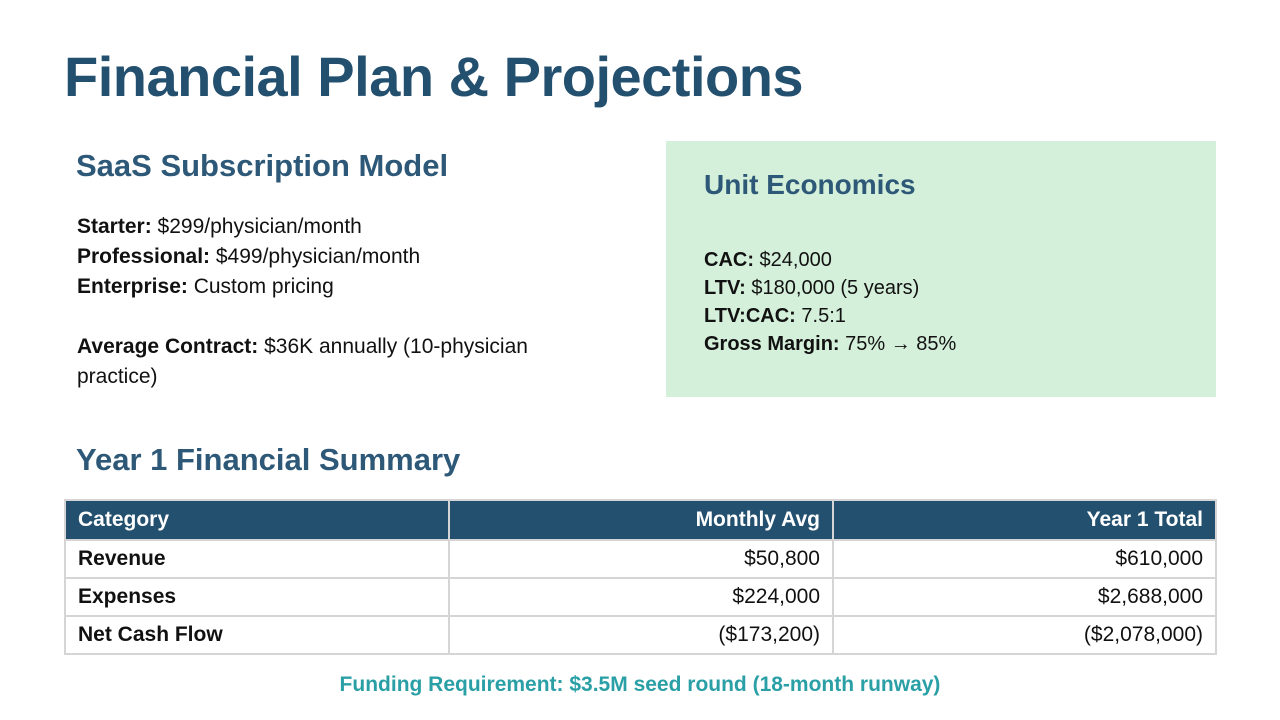 The height and width of the screenshot is (720, 1280). Describe the element at coordinates (262, 165) in the screenshot. I see `saas-model-heading: SaaS Subscription Model` at that location.